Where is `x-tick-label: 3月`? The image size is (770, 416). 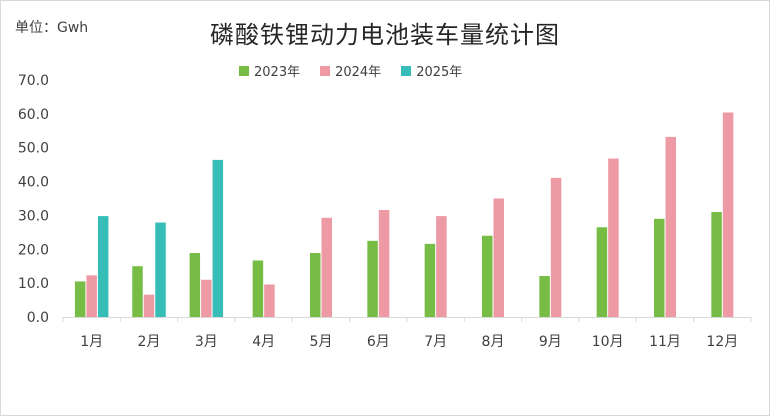
x-tick-label: 3月 is located at coordinates (206, 342).